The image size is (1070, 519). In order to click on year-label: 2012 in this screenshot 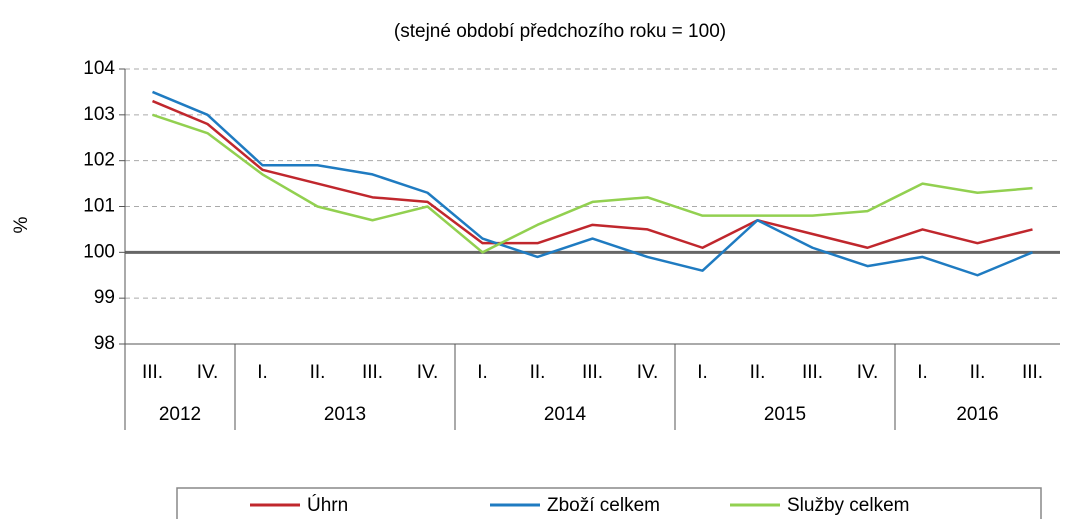, I will do `click(180, 414)`.